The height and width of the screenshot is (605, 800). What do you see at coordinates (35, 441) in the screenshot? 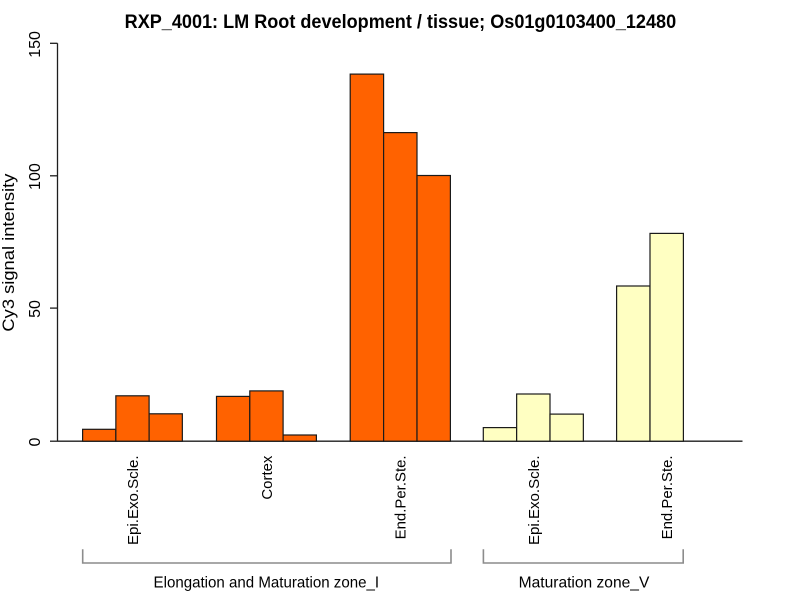
I see `svg-text: 0` at bounding box center [35, 441].